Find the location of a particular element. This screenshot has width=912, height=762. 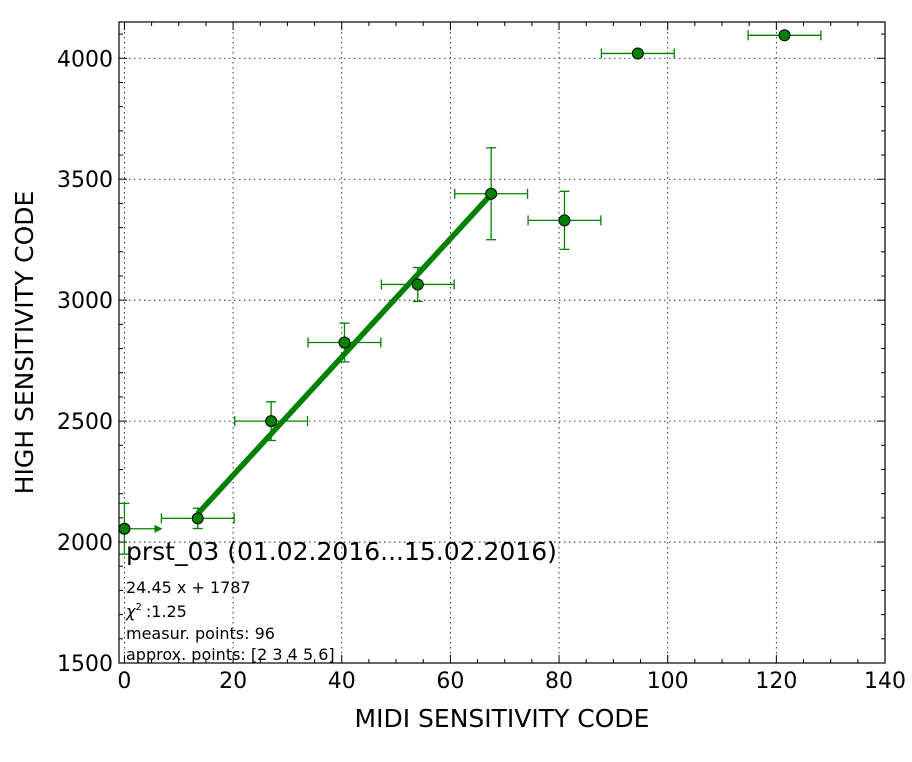

y-tick-label: 3500 is located at coordinates (85, 180).